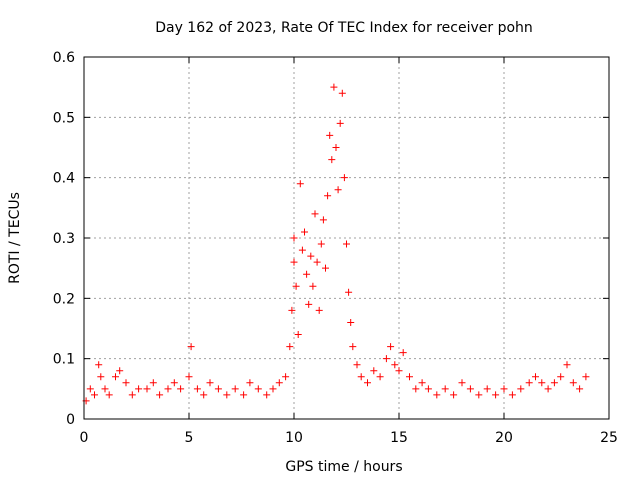 The width and height of the screenshot is (640, 480). I want to click on y-tick-label: 0.4, so click(64, 179).